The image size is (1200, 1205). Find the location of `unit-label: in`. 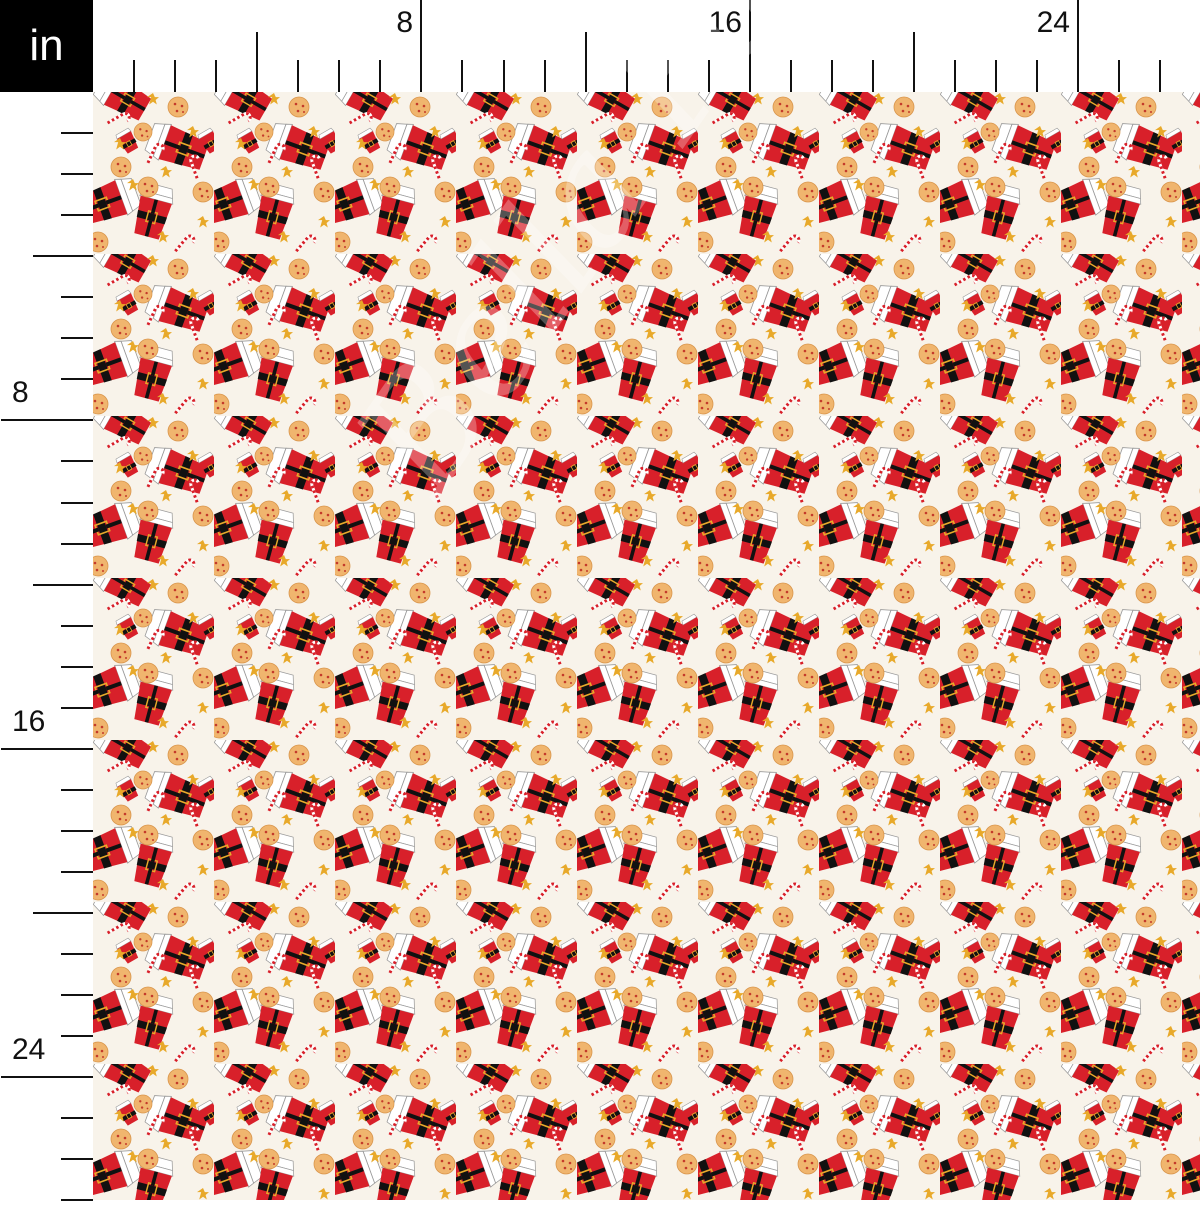

unit-label: in is located at coordinates (46, 46).